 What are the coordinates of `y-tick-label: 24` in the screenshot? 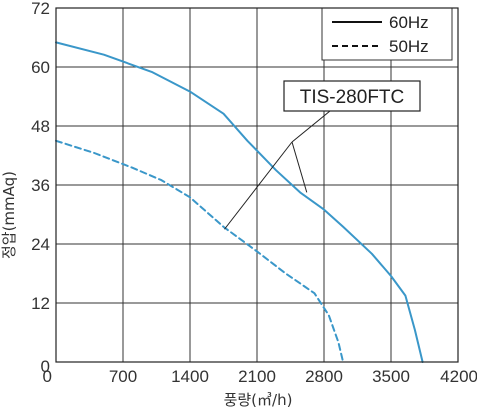 It's located at (40, 244).